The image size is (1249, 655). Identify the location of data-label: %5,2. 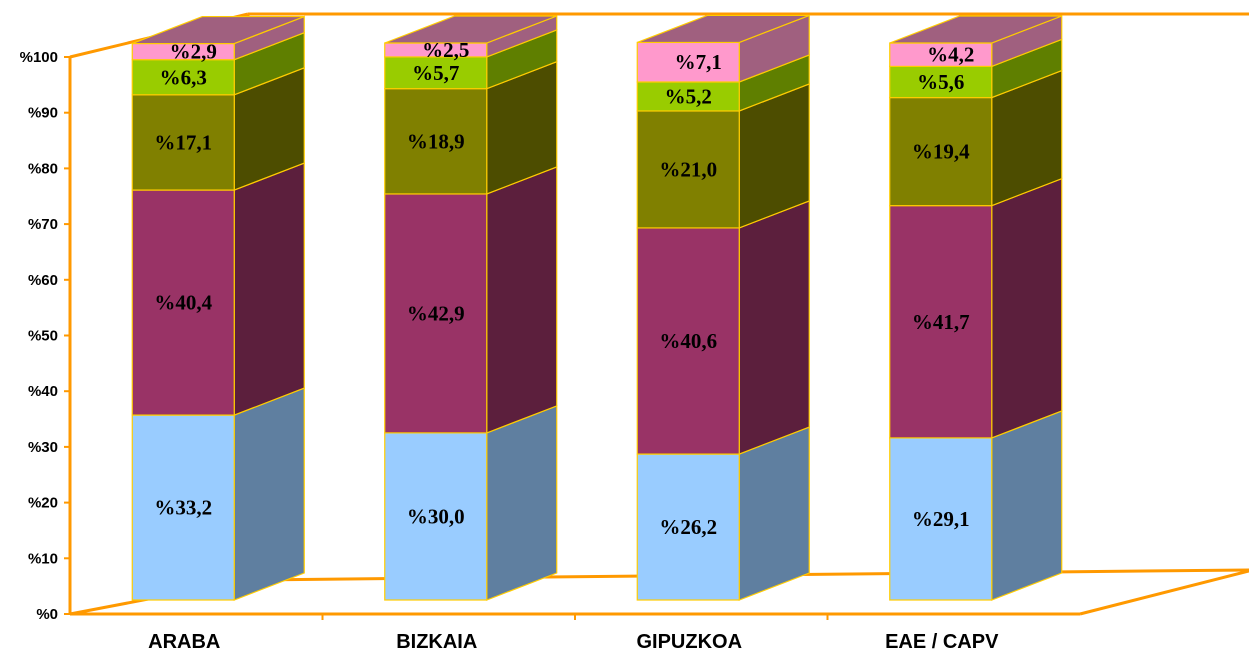
(688, 96).